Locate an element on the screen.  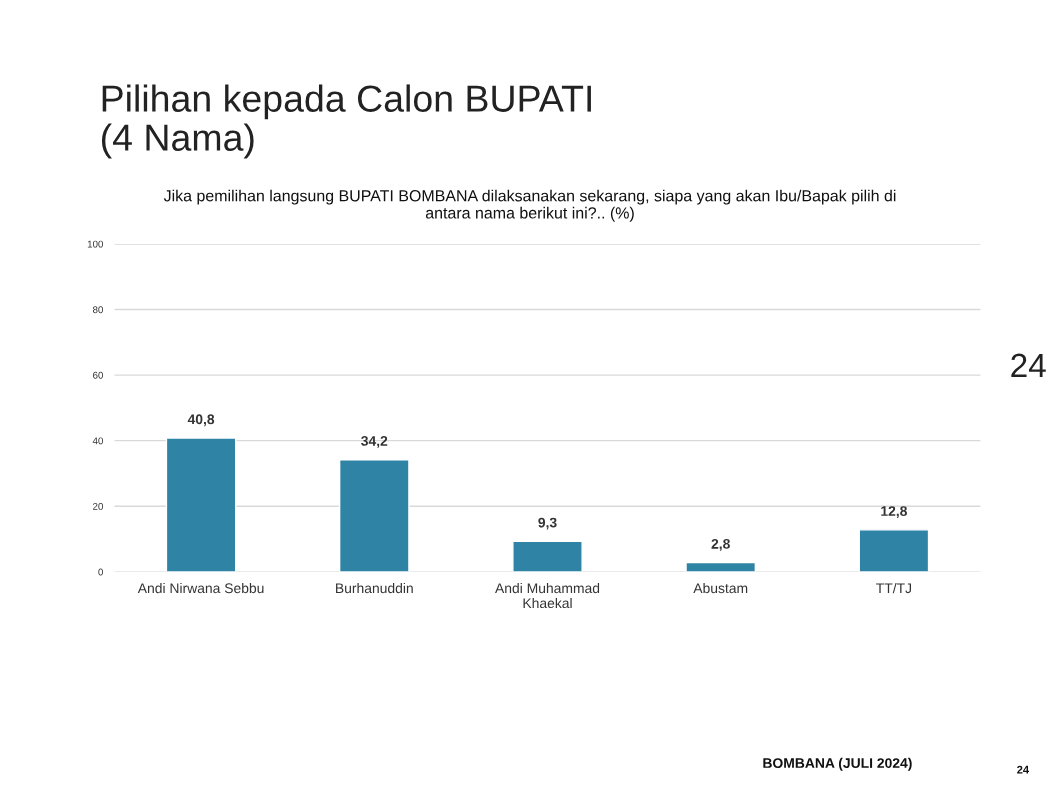
y-tick-label: 40 is located at coordinates (97, 441).